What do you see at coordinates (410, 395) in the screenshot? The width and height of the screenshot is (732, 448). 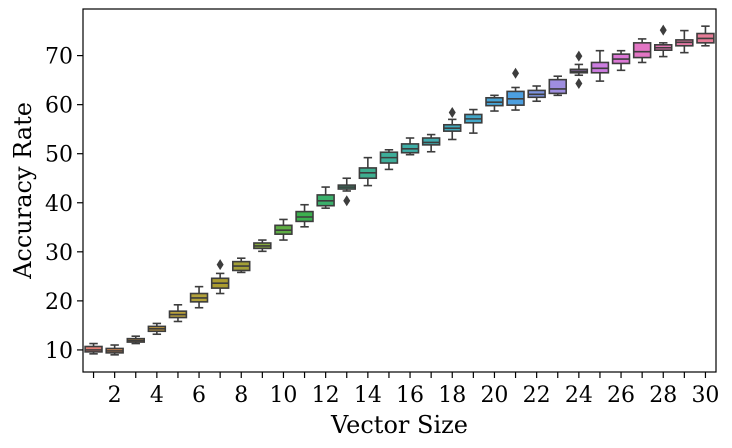 I see `x-tick-label: 16` at bounding box center [410, 395].